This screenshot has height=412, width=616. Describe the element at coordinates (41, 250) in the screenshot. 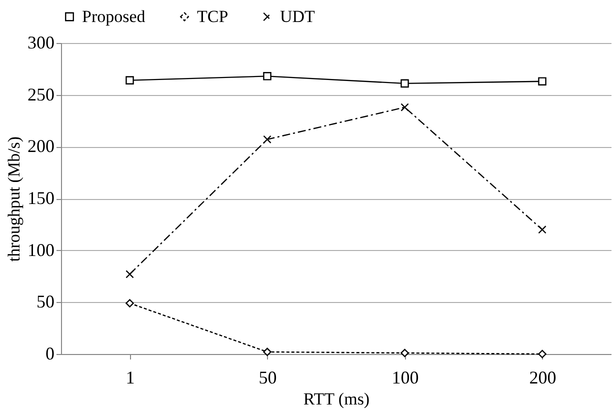

I see `y-tick-label: 100` at that location.